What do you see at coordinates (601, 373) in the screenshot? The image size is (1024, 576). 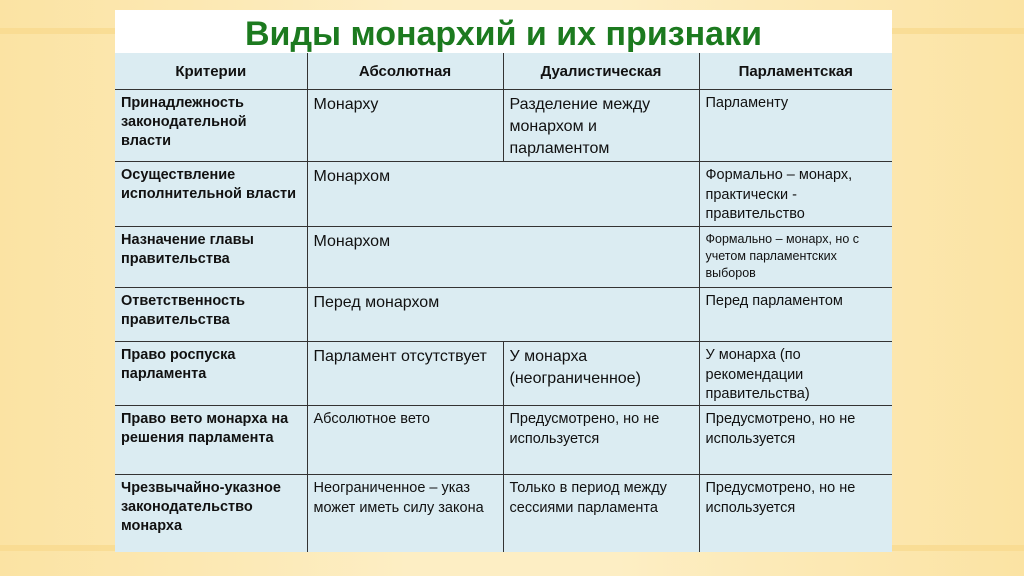 I see `dualistic-cell: У монарха (неограниченное)` at bounding box center [601, 373].